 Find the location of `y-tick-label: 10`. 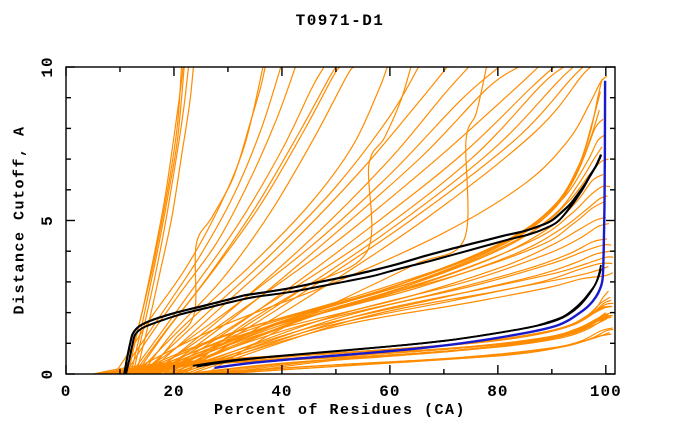

y-tick-label: 10 is located at coordinates (48, 66).